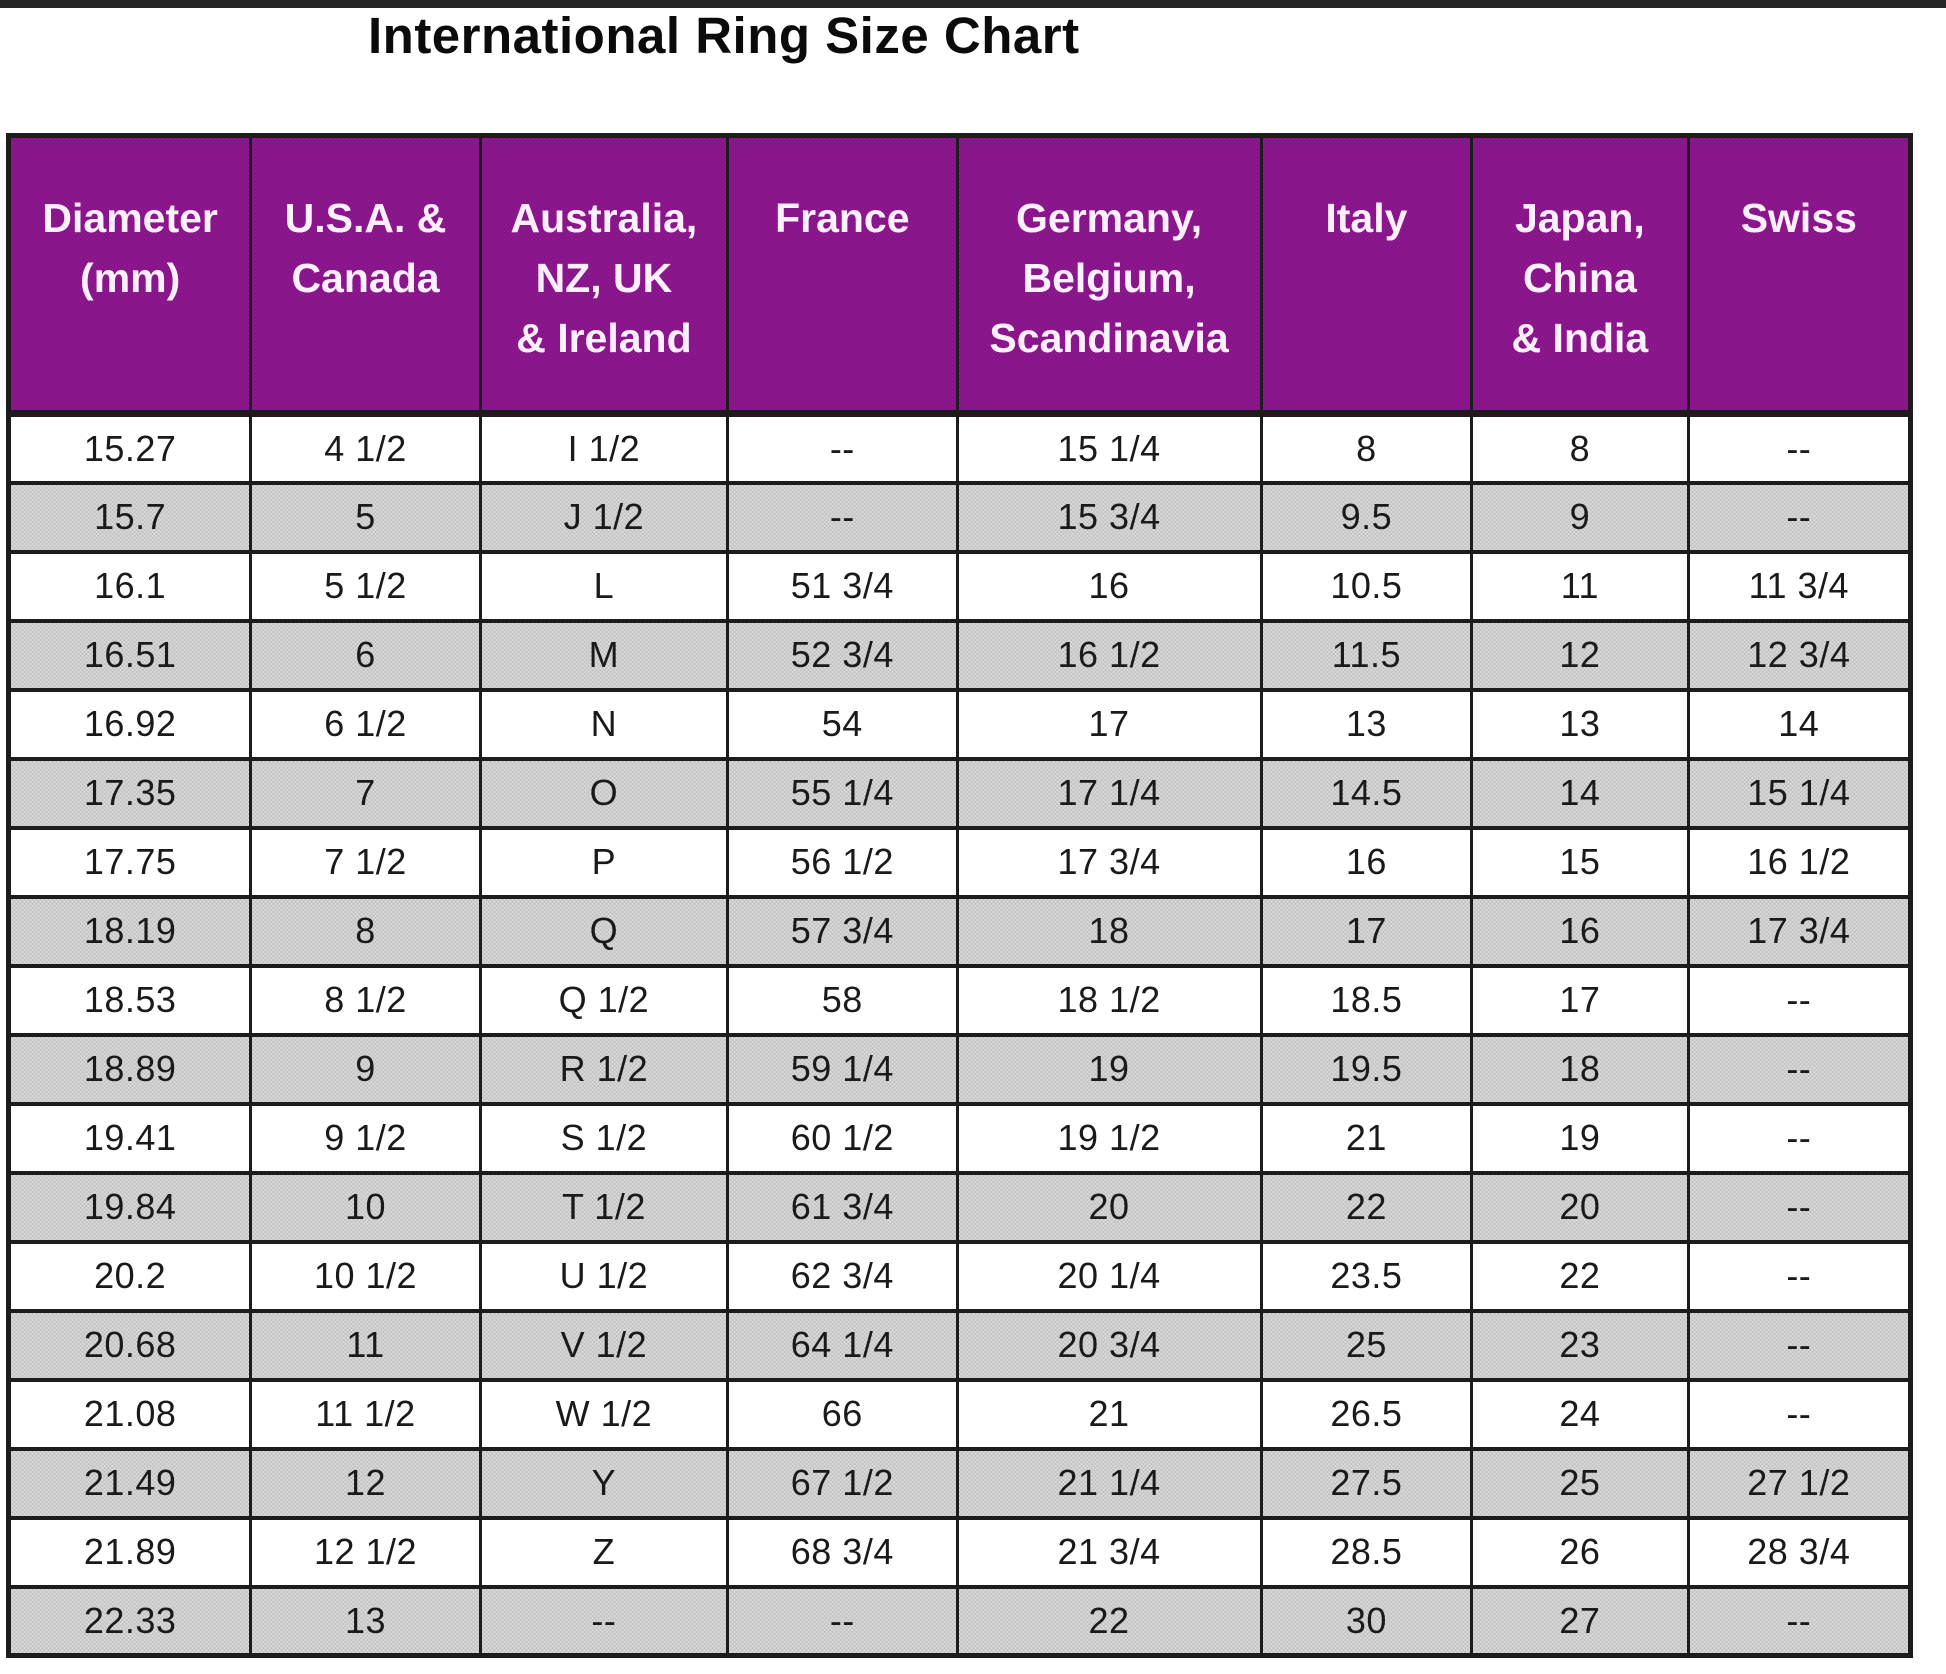 The height and width of the screenshot is (1674, 1946). What do you see at coordinates (1366, 1483) in the screenshot?
I see `cell: 27.5` at bounding box center [1366, 1483].